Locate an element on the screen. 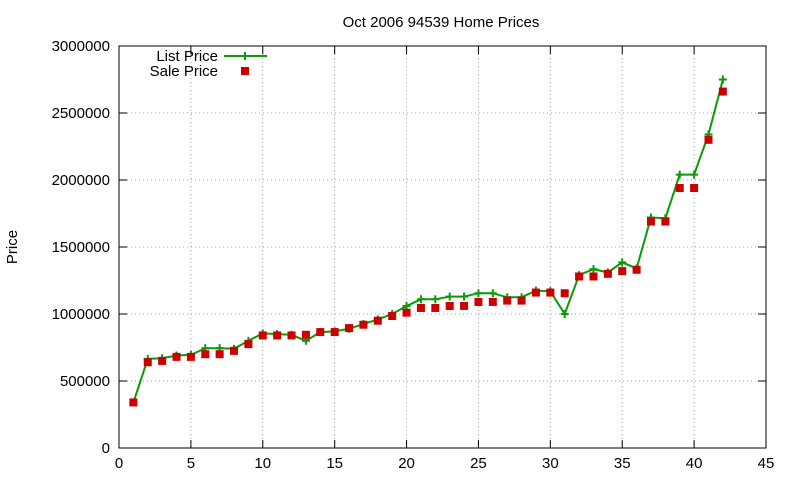  y-tick-label: 2000000 is located at coordinates (81, 180).